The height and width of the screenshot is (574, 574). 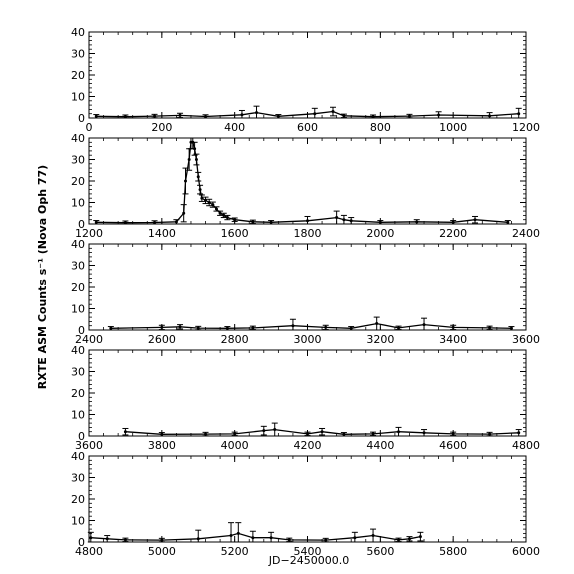 I want to click on x-tick-label: 1600, so click(x=235, y=233).